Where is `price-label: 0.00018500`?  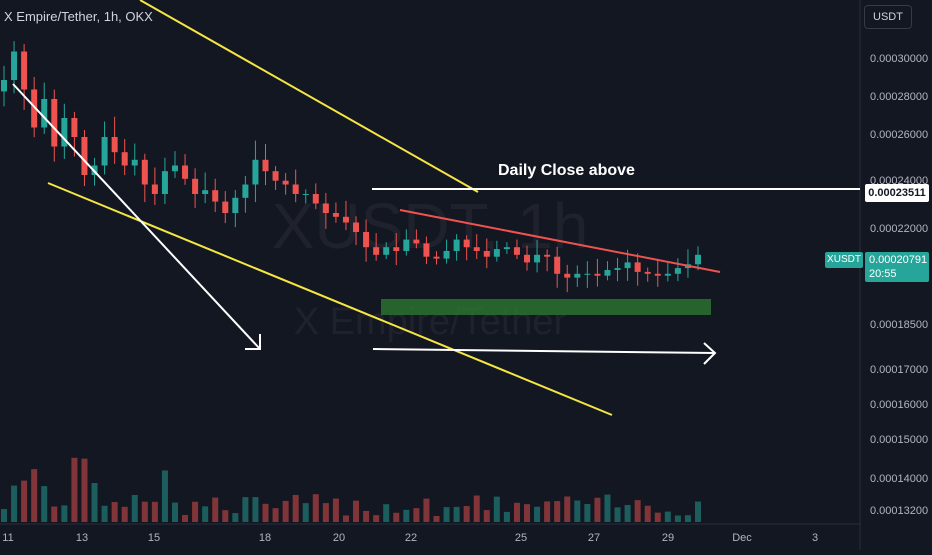 price-label: 0.00018500 is located at coordinates (899, 325).